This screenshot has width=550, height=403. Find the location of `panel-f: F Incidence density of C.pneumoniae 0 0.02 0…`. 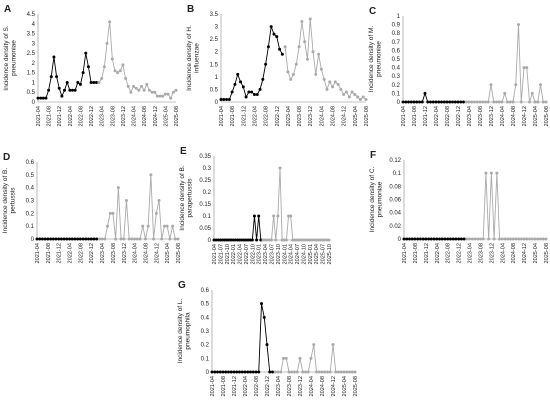

panel-f: F Incidence density of C.pneumoniae 0 0.02 0… is located at coordinates (459, 207).